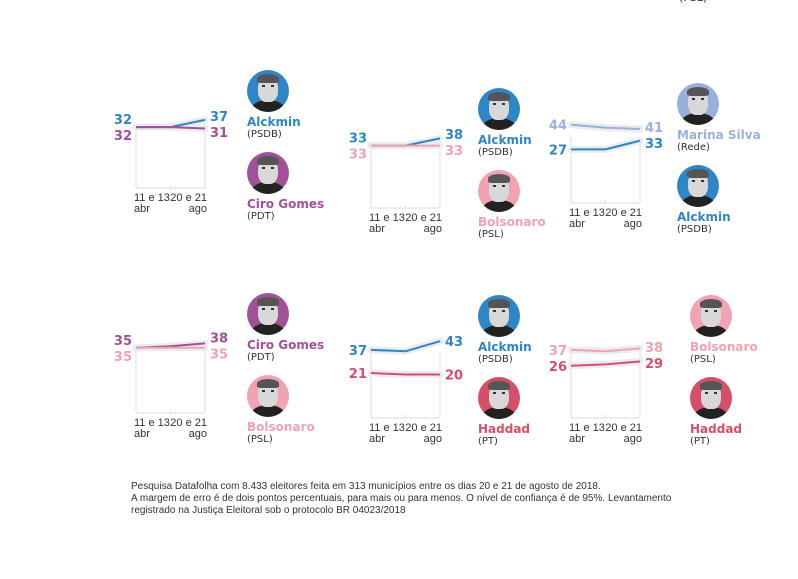 Image resolution: width=798 pixels, height=579 pixels. I want to click on series-line-marina-silva, so click(605, 127).